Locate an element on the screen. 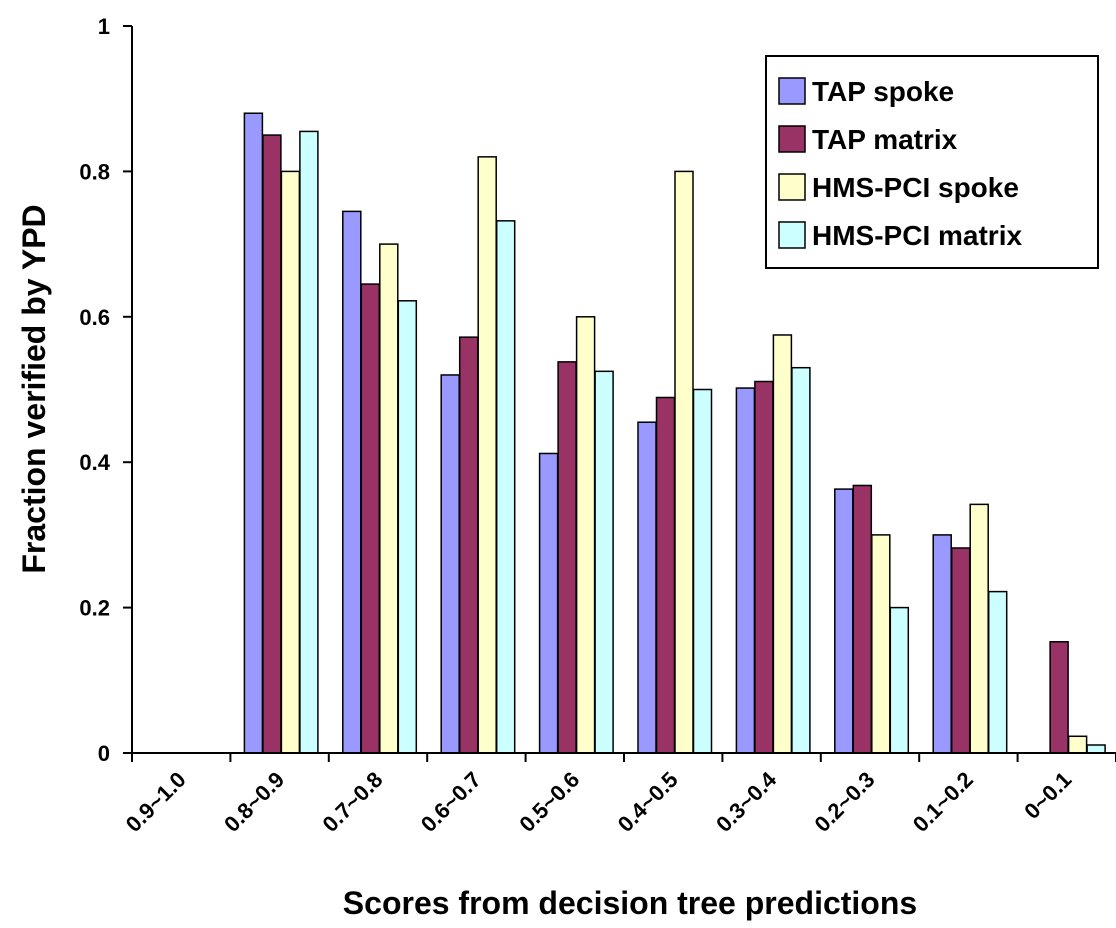 This screenshot has height=928, width=1116. x-tick-label: 0.8~0.9 is located at coordinates (254, 802).